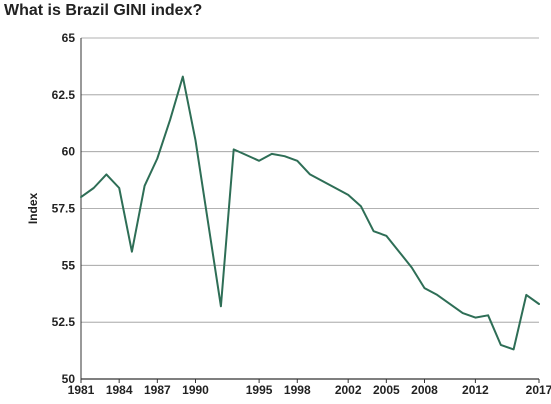  I want to click on y-tick-label: 60, so click(69, 152).